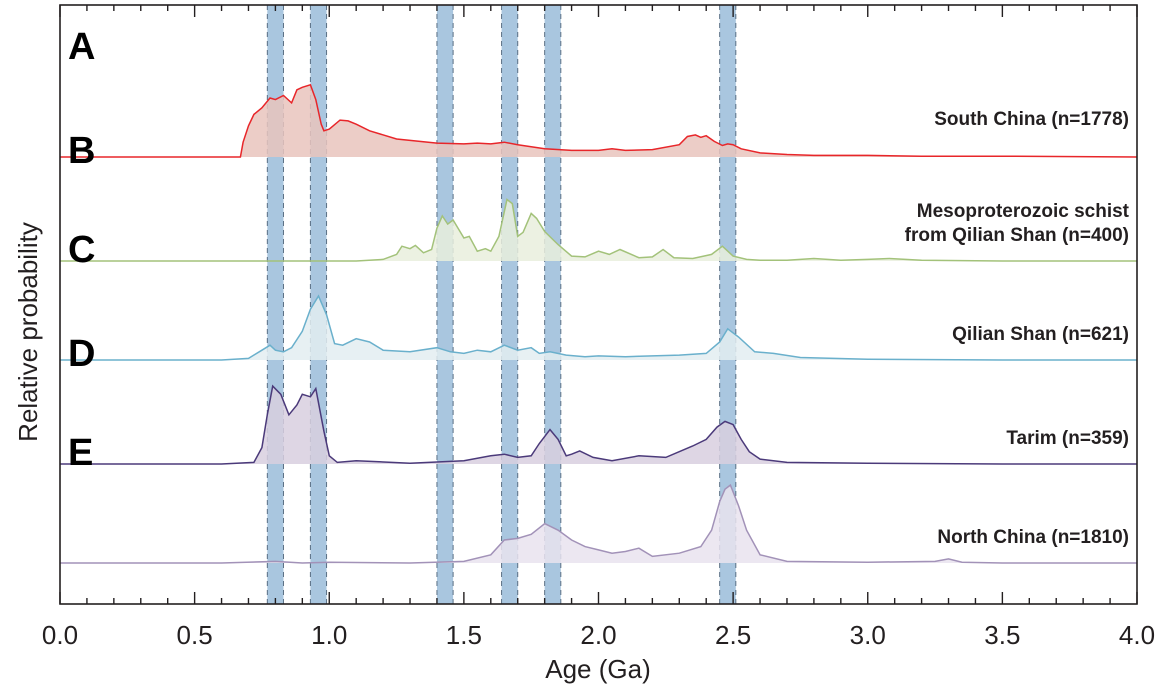 The image size is (1165, 693). What do you see at coordinates (1023, 211) in the screenshot?
I see `series-label-B-line-1: Mesoproterozoic schist` at bounding box center [1023, 211].